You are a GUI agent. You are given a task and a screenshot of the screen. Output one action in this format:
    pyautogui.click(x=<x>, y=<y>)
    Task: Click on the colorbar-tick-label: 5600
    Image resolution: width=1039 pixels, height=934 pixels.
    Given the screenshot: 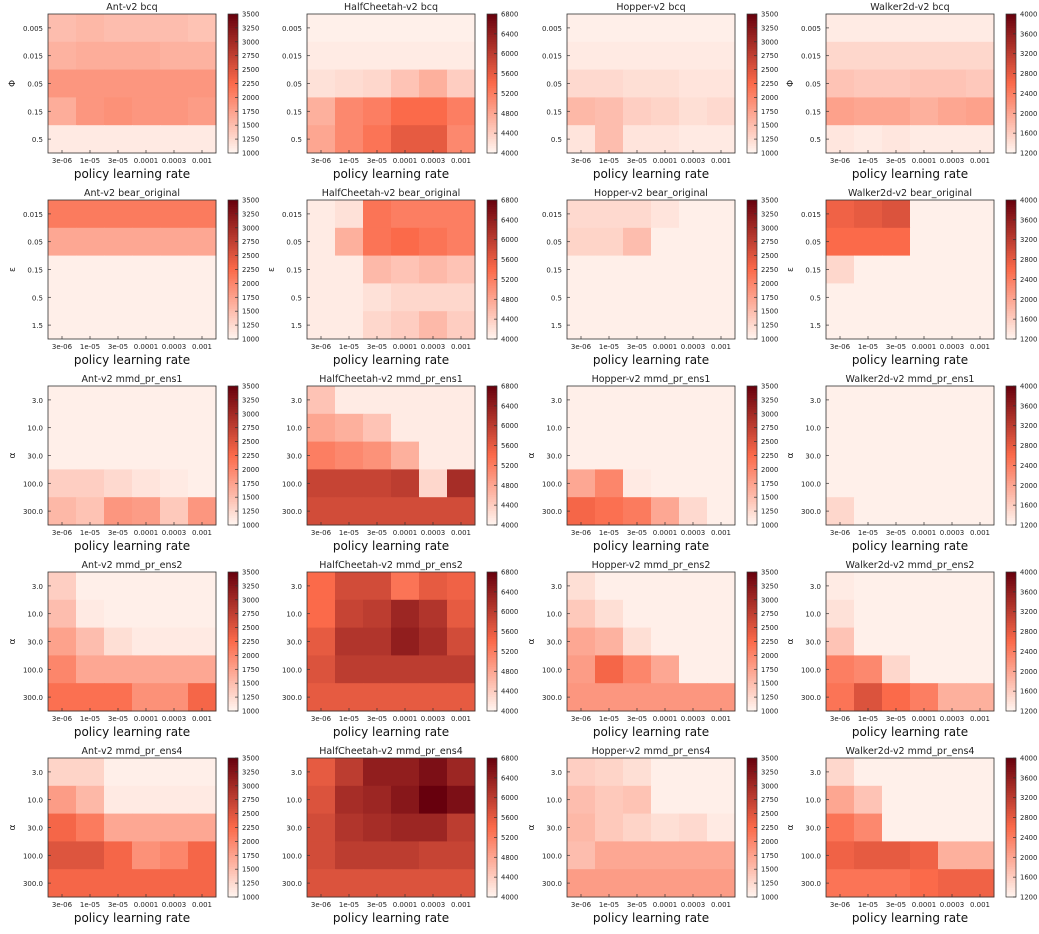 What is the action you would take?
    pyautogui.click(x=509, y=446)
    